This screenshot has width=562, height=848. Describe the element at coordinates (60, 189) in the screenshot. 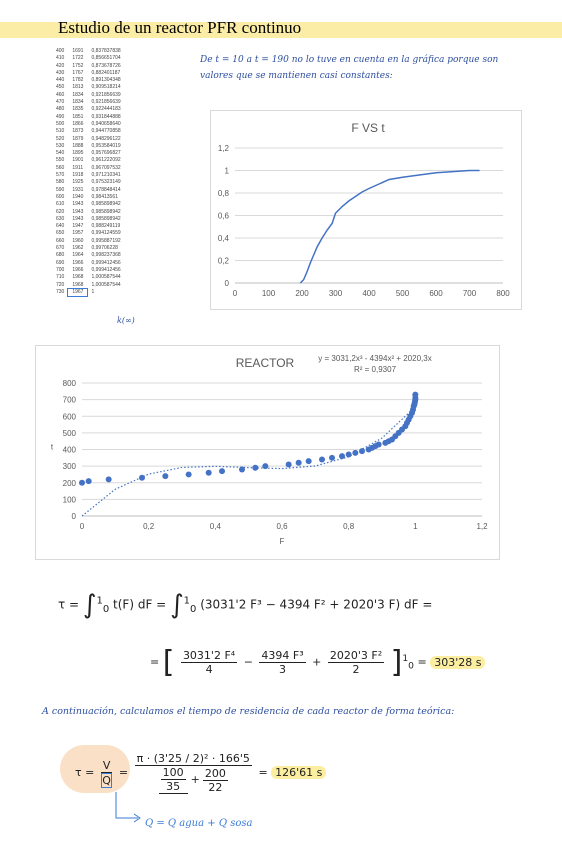

I see `table-cell: 590` at that location.